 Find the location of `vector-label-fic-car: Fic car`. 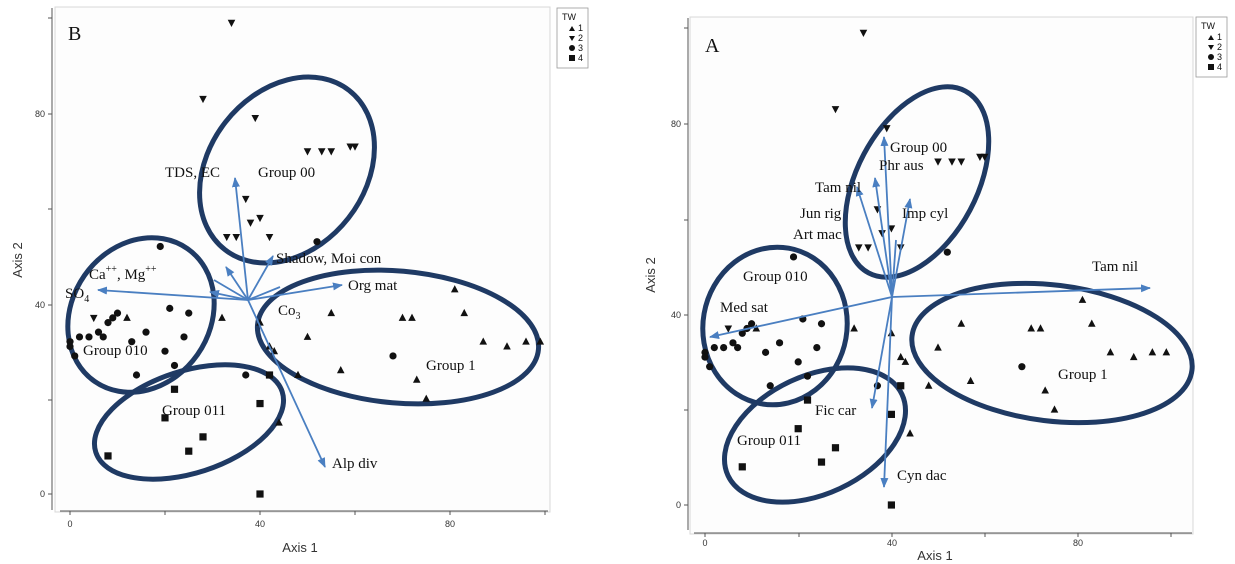

vector-label-fic-car: Fic car is located at coordinates (835, 411).